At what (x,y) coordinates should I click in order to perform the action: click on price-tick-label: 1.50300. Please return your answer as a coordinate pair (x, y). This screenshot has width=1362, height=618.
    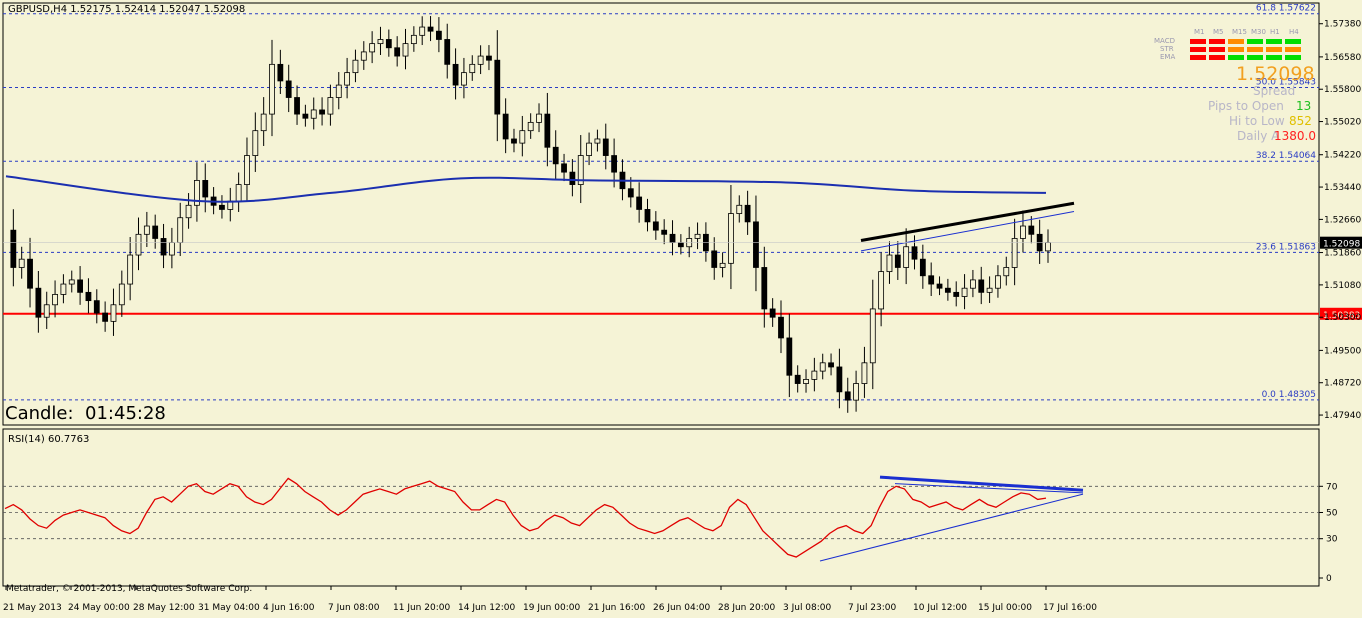
    Looking at the image, I should click on (1342, 318).